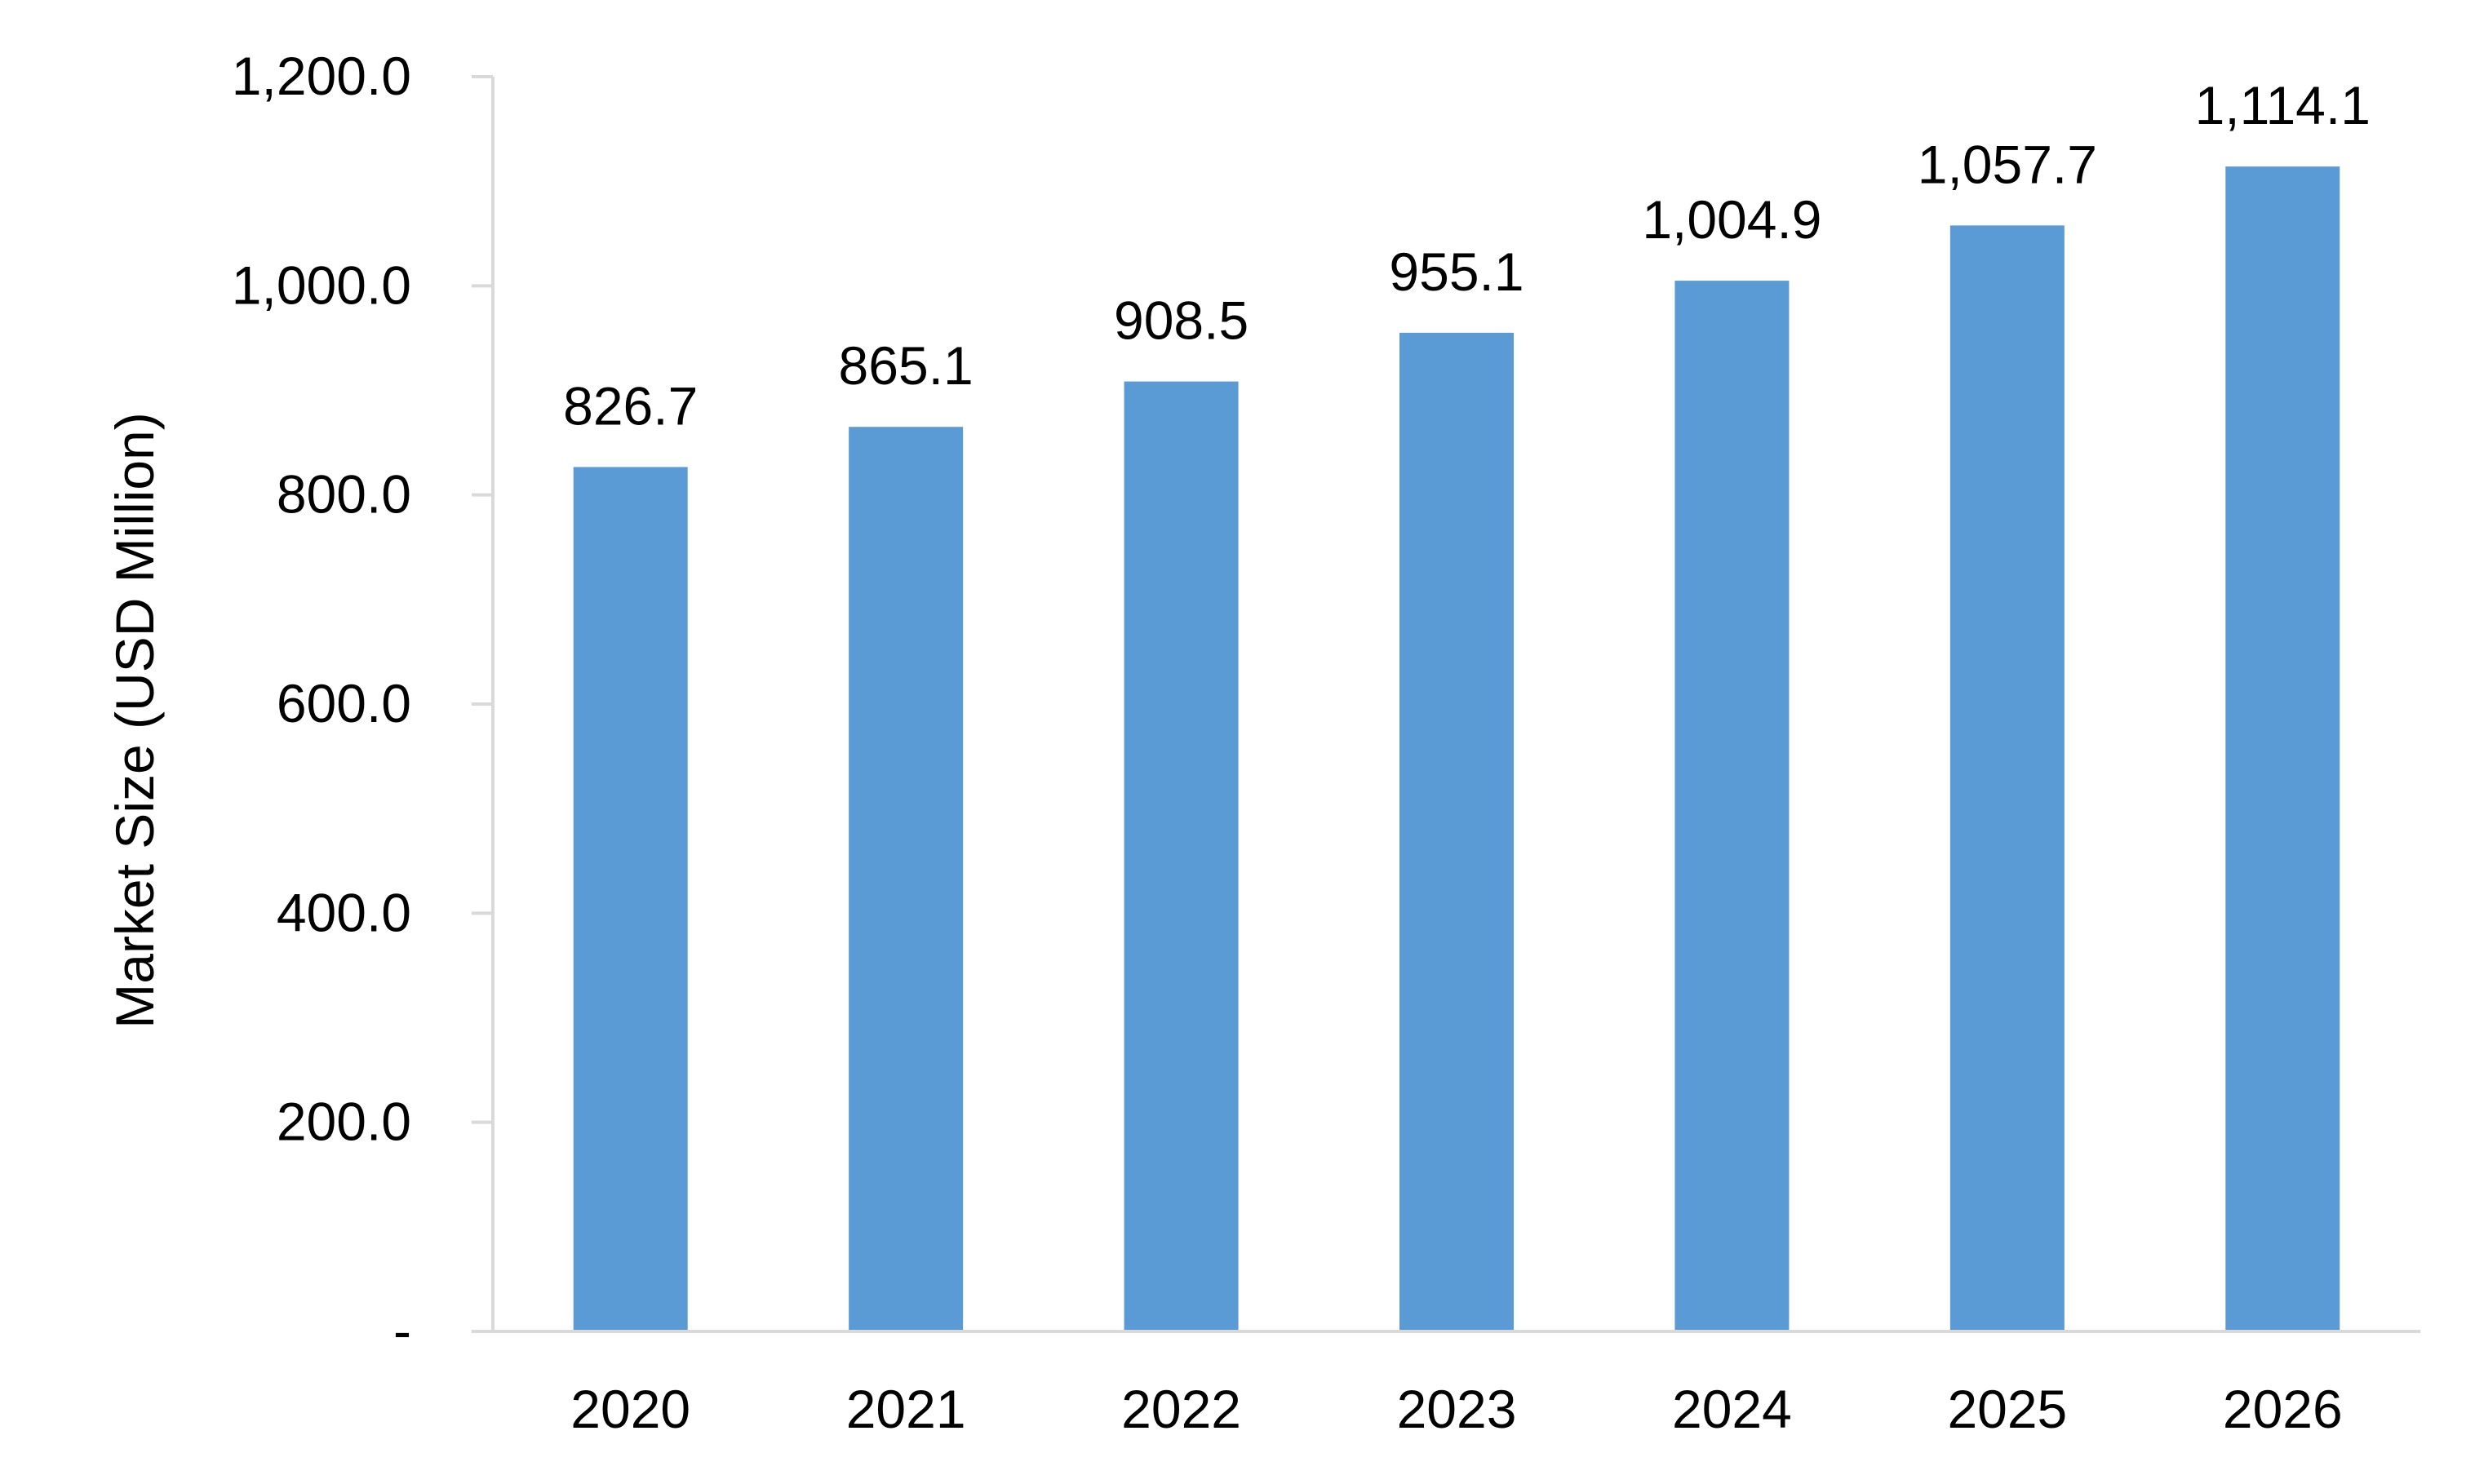 This screenshot has width=2466, height=1484. What do you see at coordinates (906, 879) in the screenshot?
I see `bar-2021` at bounding box center [906, 879].